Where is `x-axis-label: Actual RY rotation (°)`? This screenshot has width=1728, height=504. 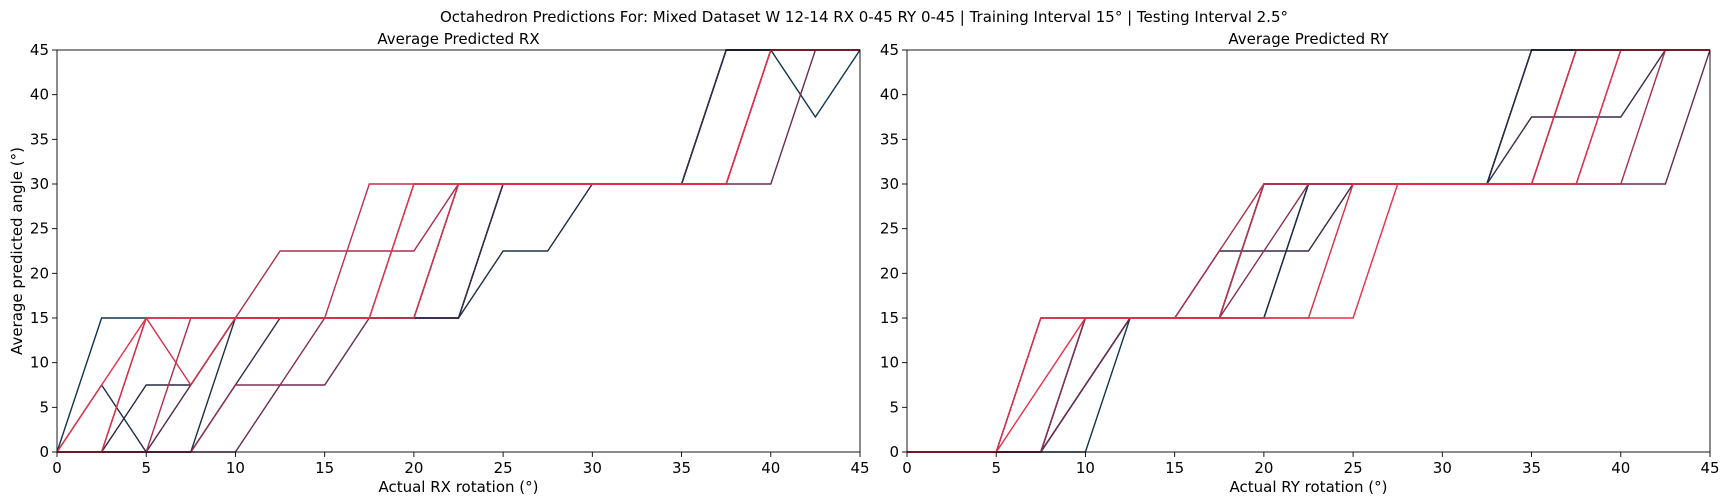 x-axis-label: Actual RY rotation (°) is located at coordinates (1309, 487).